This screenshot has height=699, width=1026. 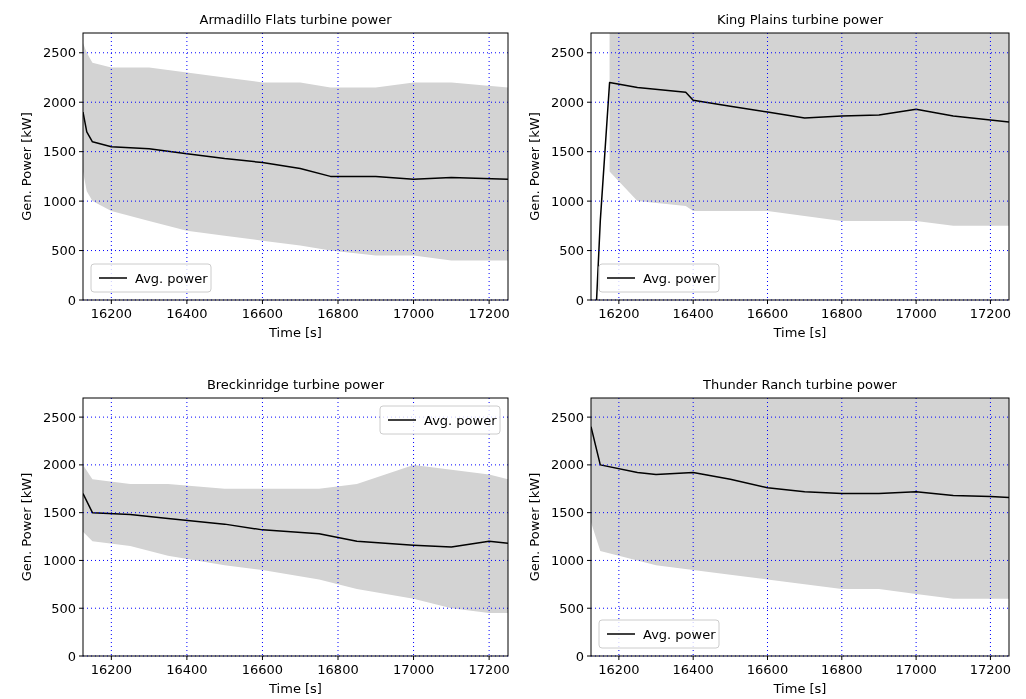 I want to click on chart-title: Breckinridge turbine power, so click(x=295, y=384).